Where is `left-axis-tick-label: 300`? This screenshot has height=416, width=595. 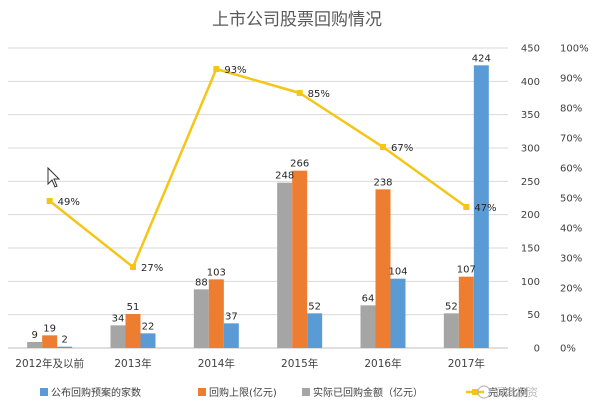
left-axis-tick-label: 300 is located at coordinates (530, 149).